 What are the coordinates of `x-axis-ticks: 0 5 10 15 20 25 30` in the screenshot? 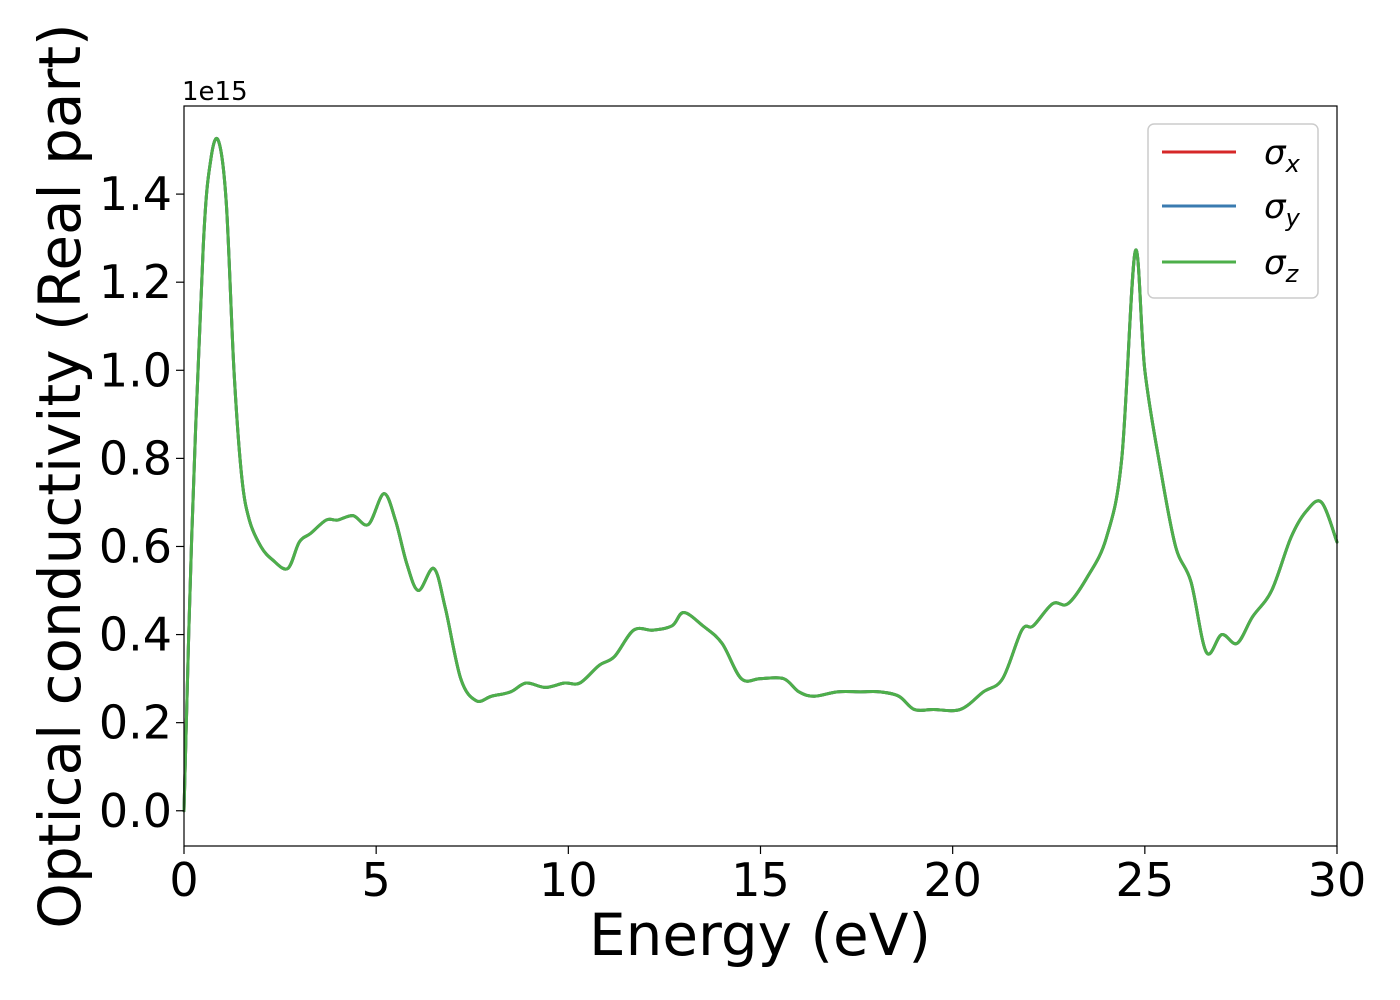 It's located at (767, 876).